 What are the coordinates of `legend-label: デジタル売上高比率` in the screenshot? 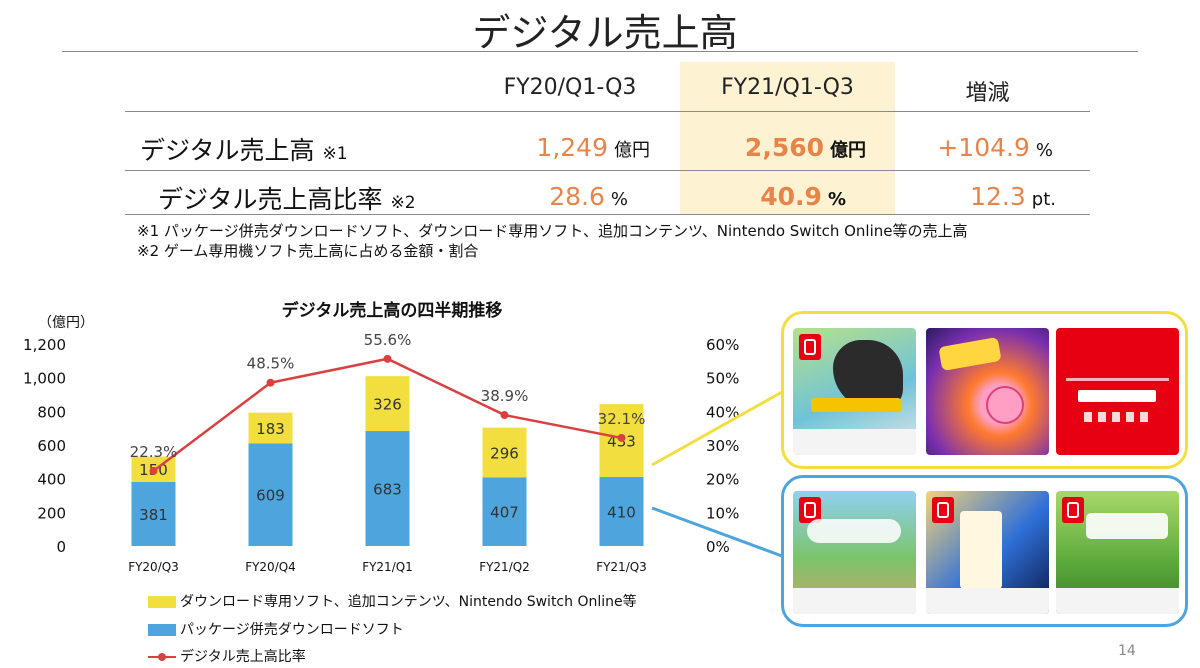 It's located at (243, 657).